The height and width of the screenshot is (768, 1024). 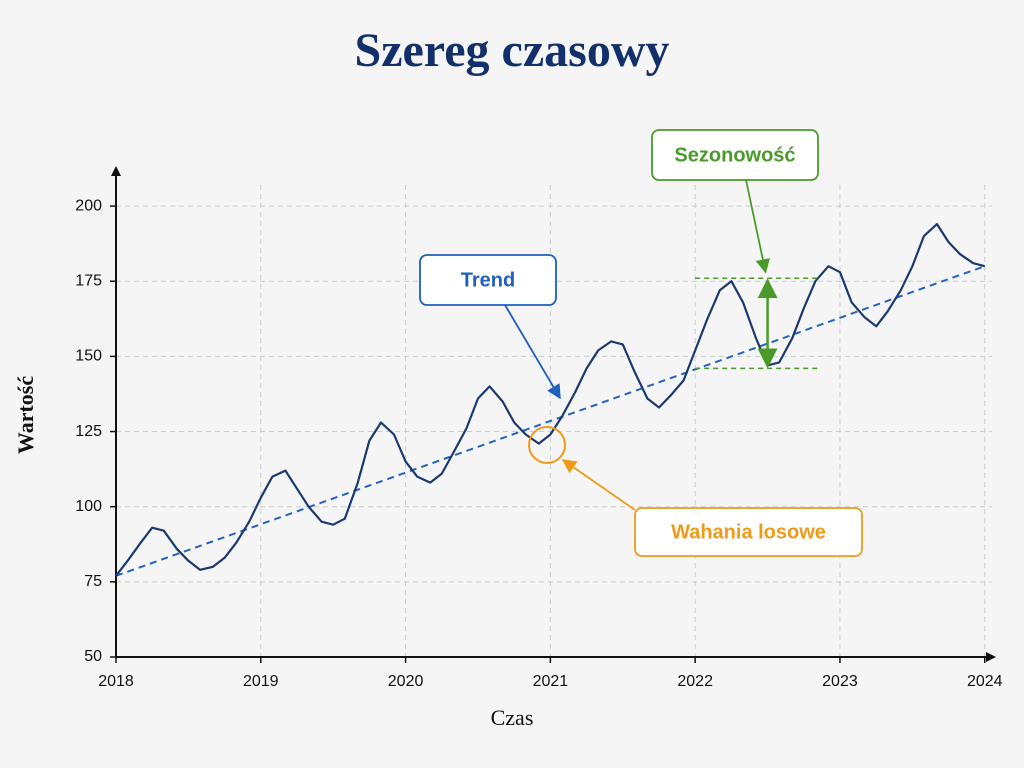 What do you see at coordinates (88, 280) in the screenshot?
I see `y-tick-label: 175` at bounding box center [88, 280].